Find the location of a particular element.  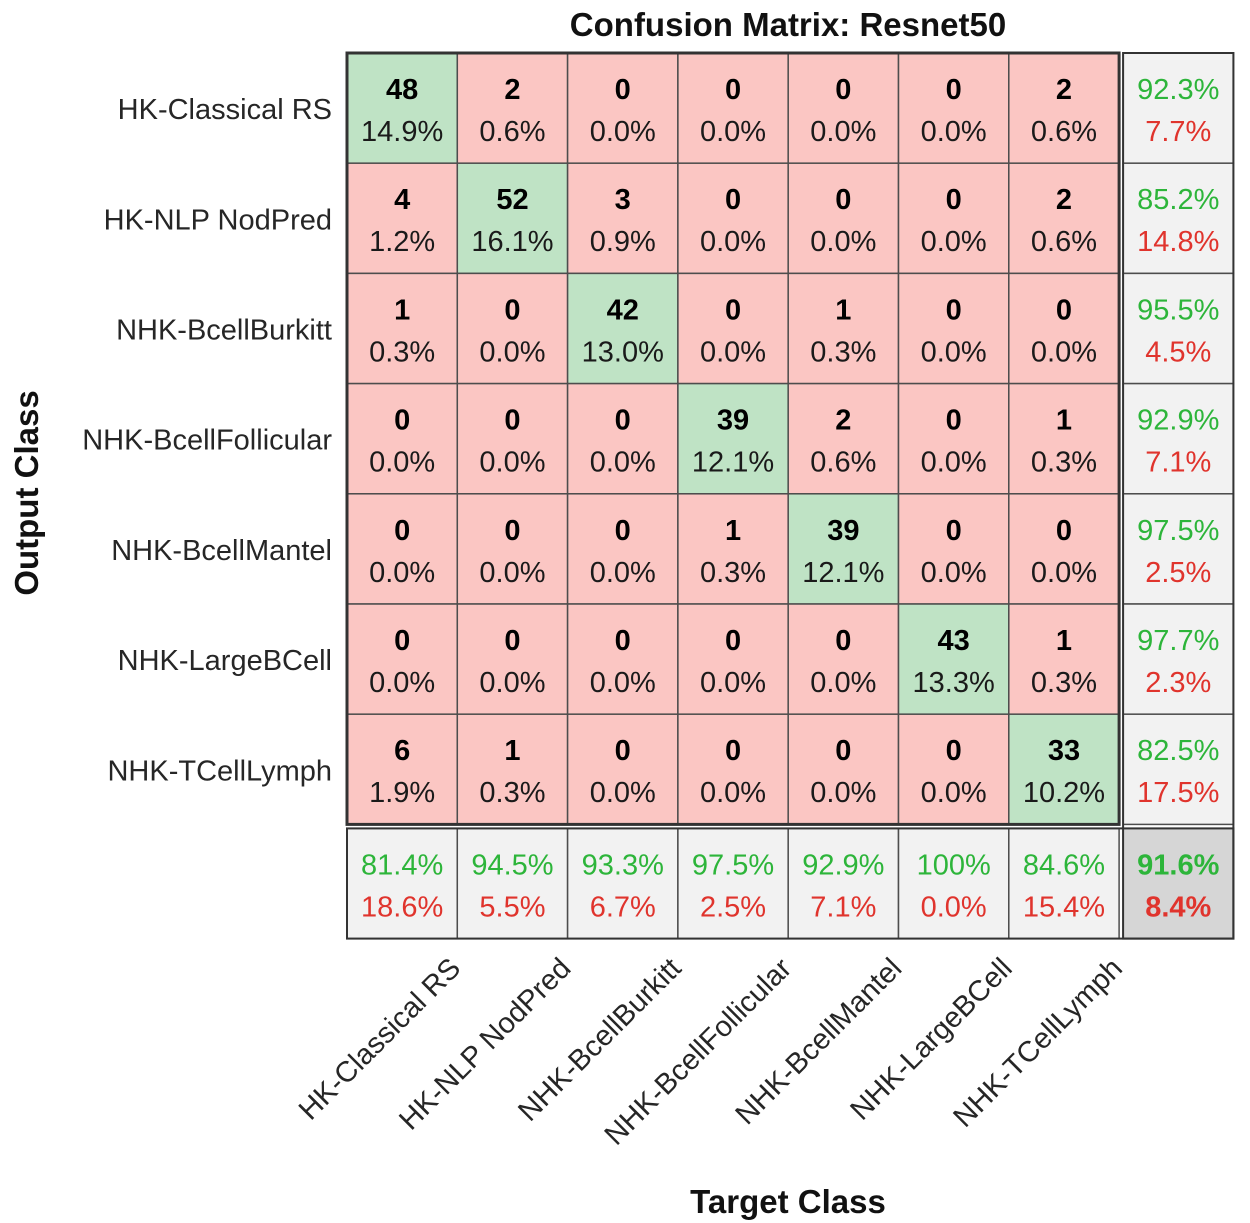

col-recall: 84.6% is located at coordinates (1064, 865).